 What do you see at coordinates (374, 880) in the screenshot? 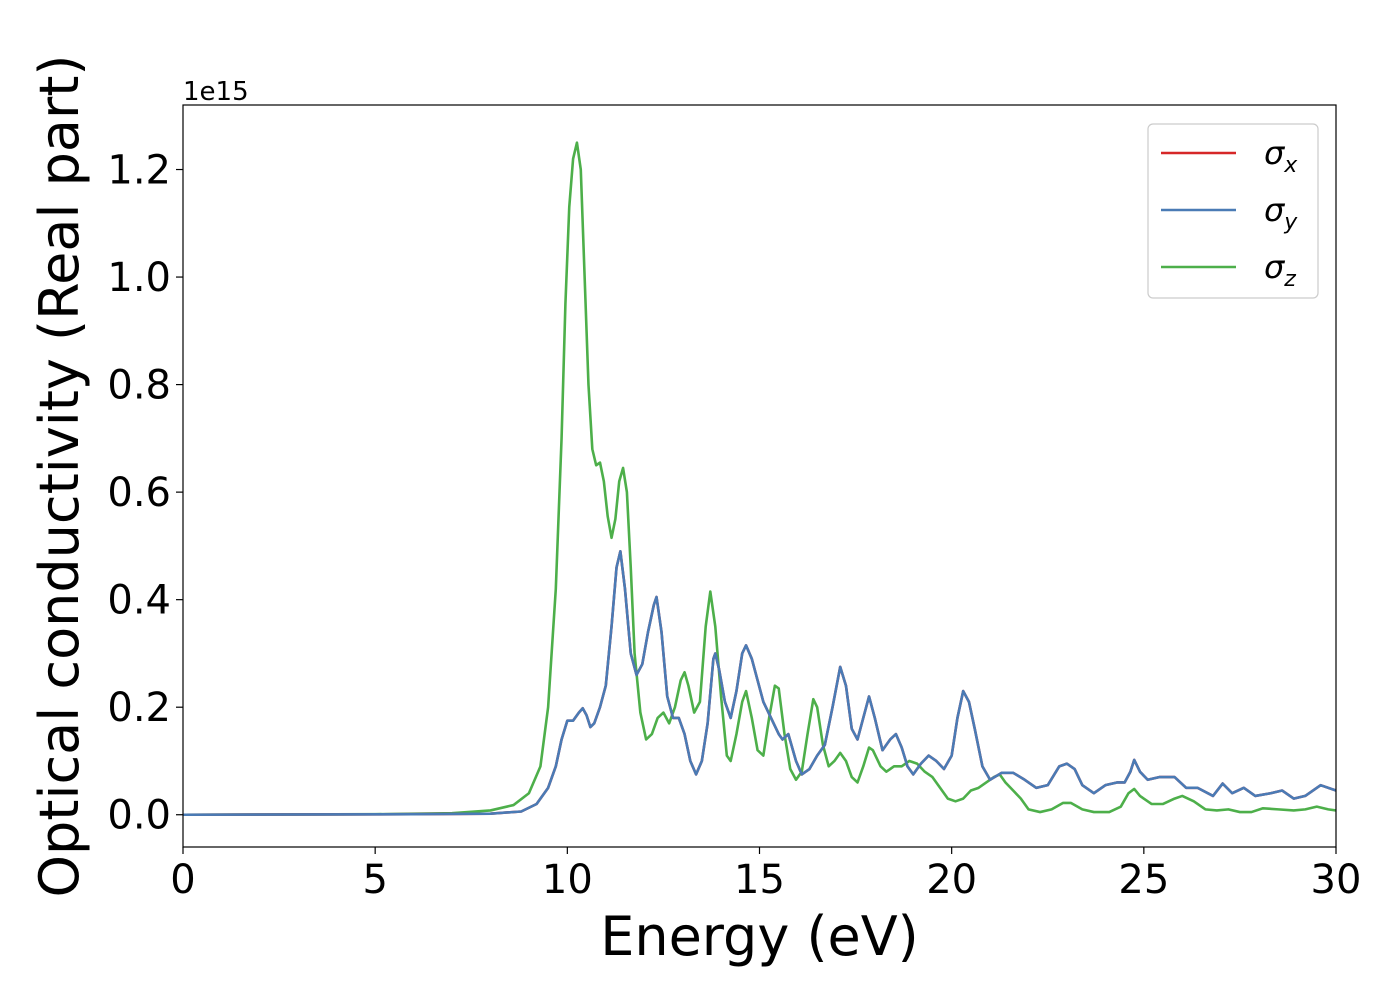
I see `x-tick-label: 5` at bounding box center [374, 880].